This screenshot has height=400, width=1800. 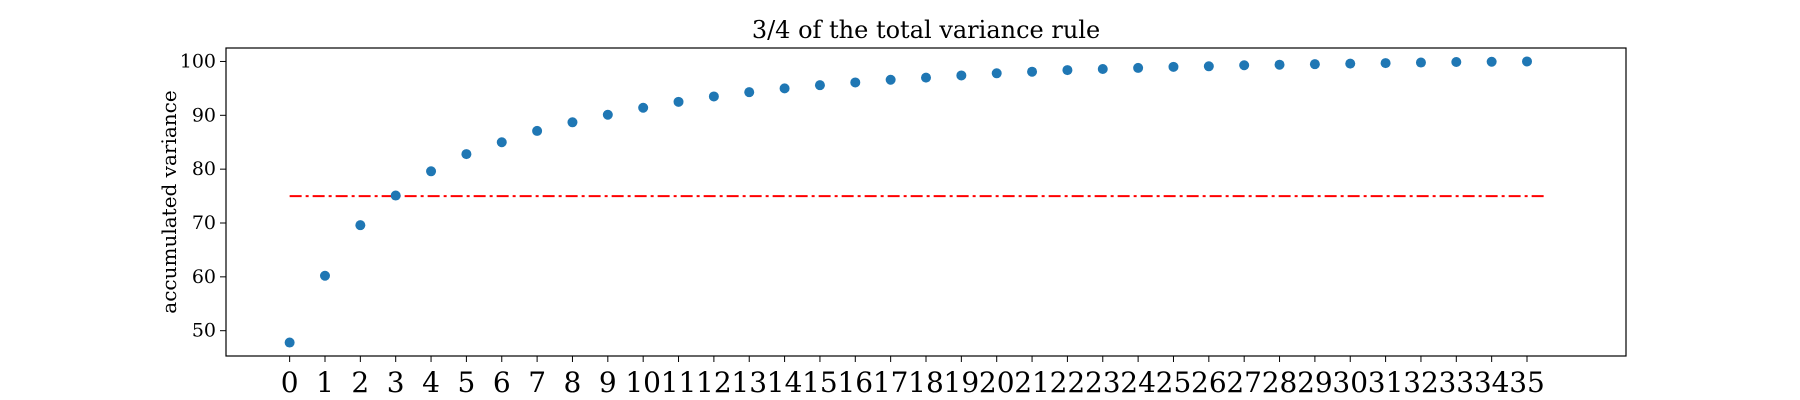 What do you see at coordinates (360, 382) in the screenshot?
I see `x-tick-label: 2` at bounding box center [360, 382].